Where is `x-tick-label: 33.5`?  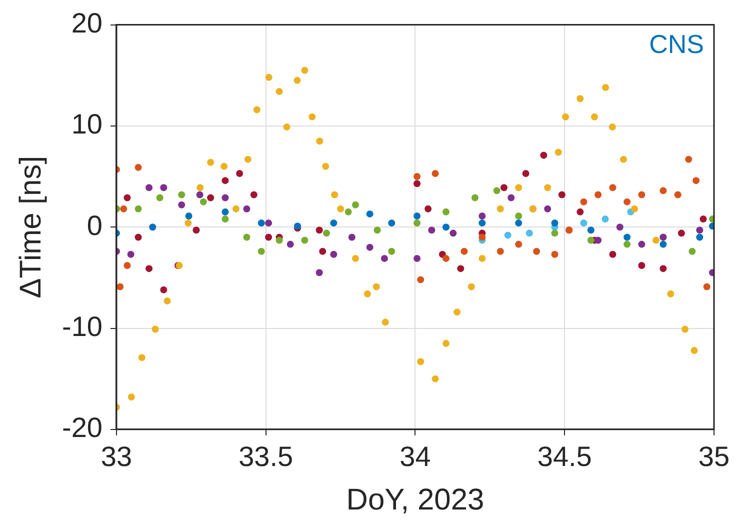 x-tick-label: 33.5 is located at coordinates (266, 456).